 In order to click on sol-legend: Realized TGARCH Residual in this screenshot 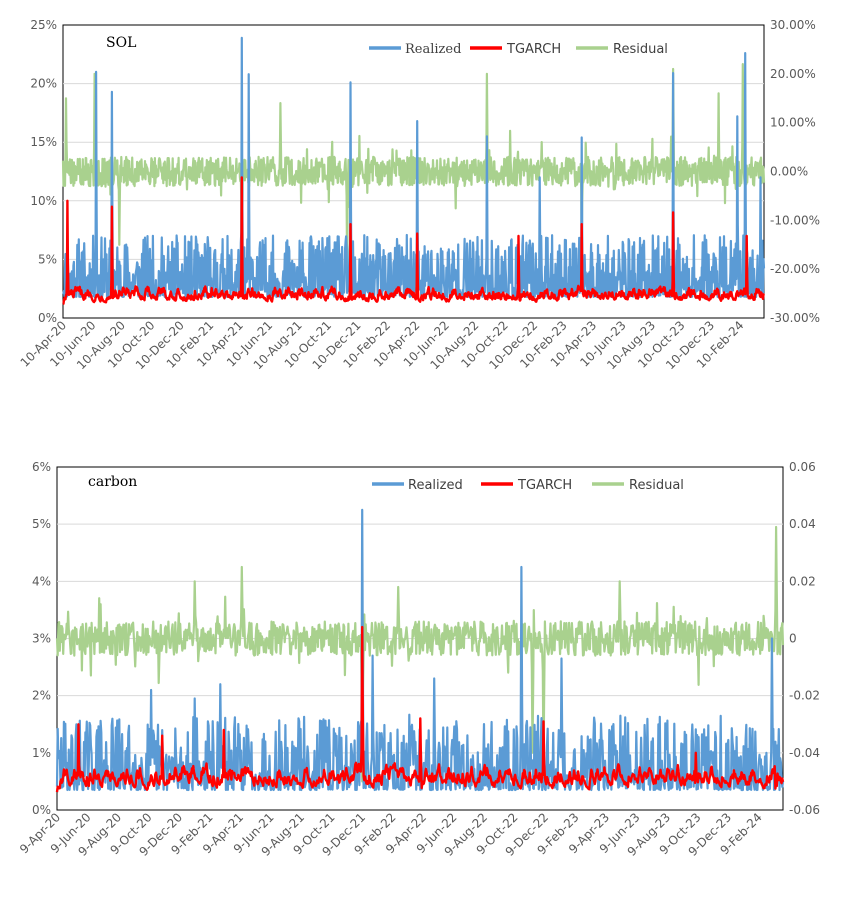, I will do `click(518, 49)`.